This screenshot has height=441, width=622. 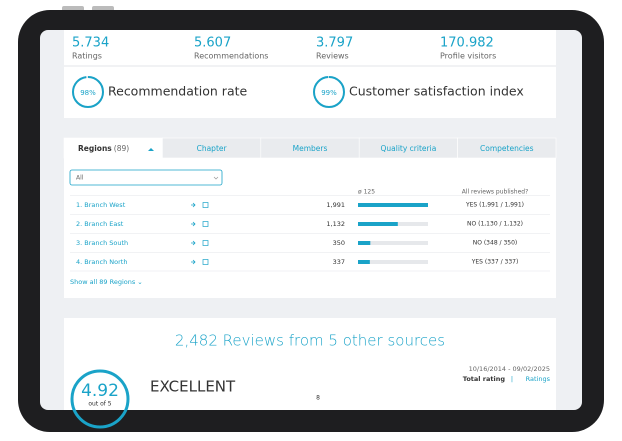 I want to click on stat-value: 5.734, so click(x=90, y=43).